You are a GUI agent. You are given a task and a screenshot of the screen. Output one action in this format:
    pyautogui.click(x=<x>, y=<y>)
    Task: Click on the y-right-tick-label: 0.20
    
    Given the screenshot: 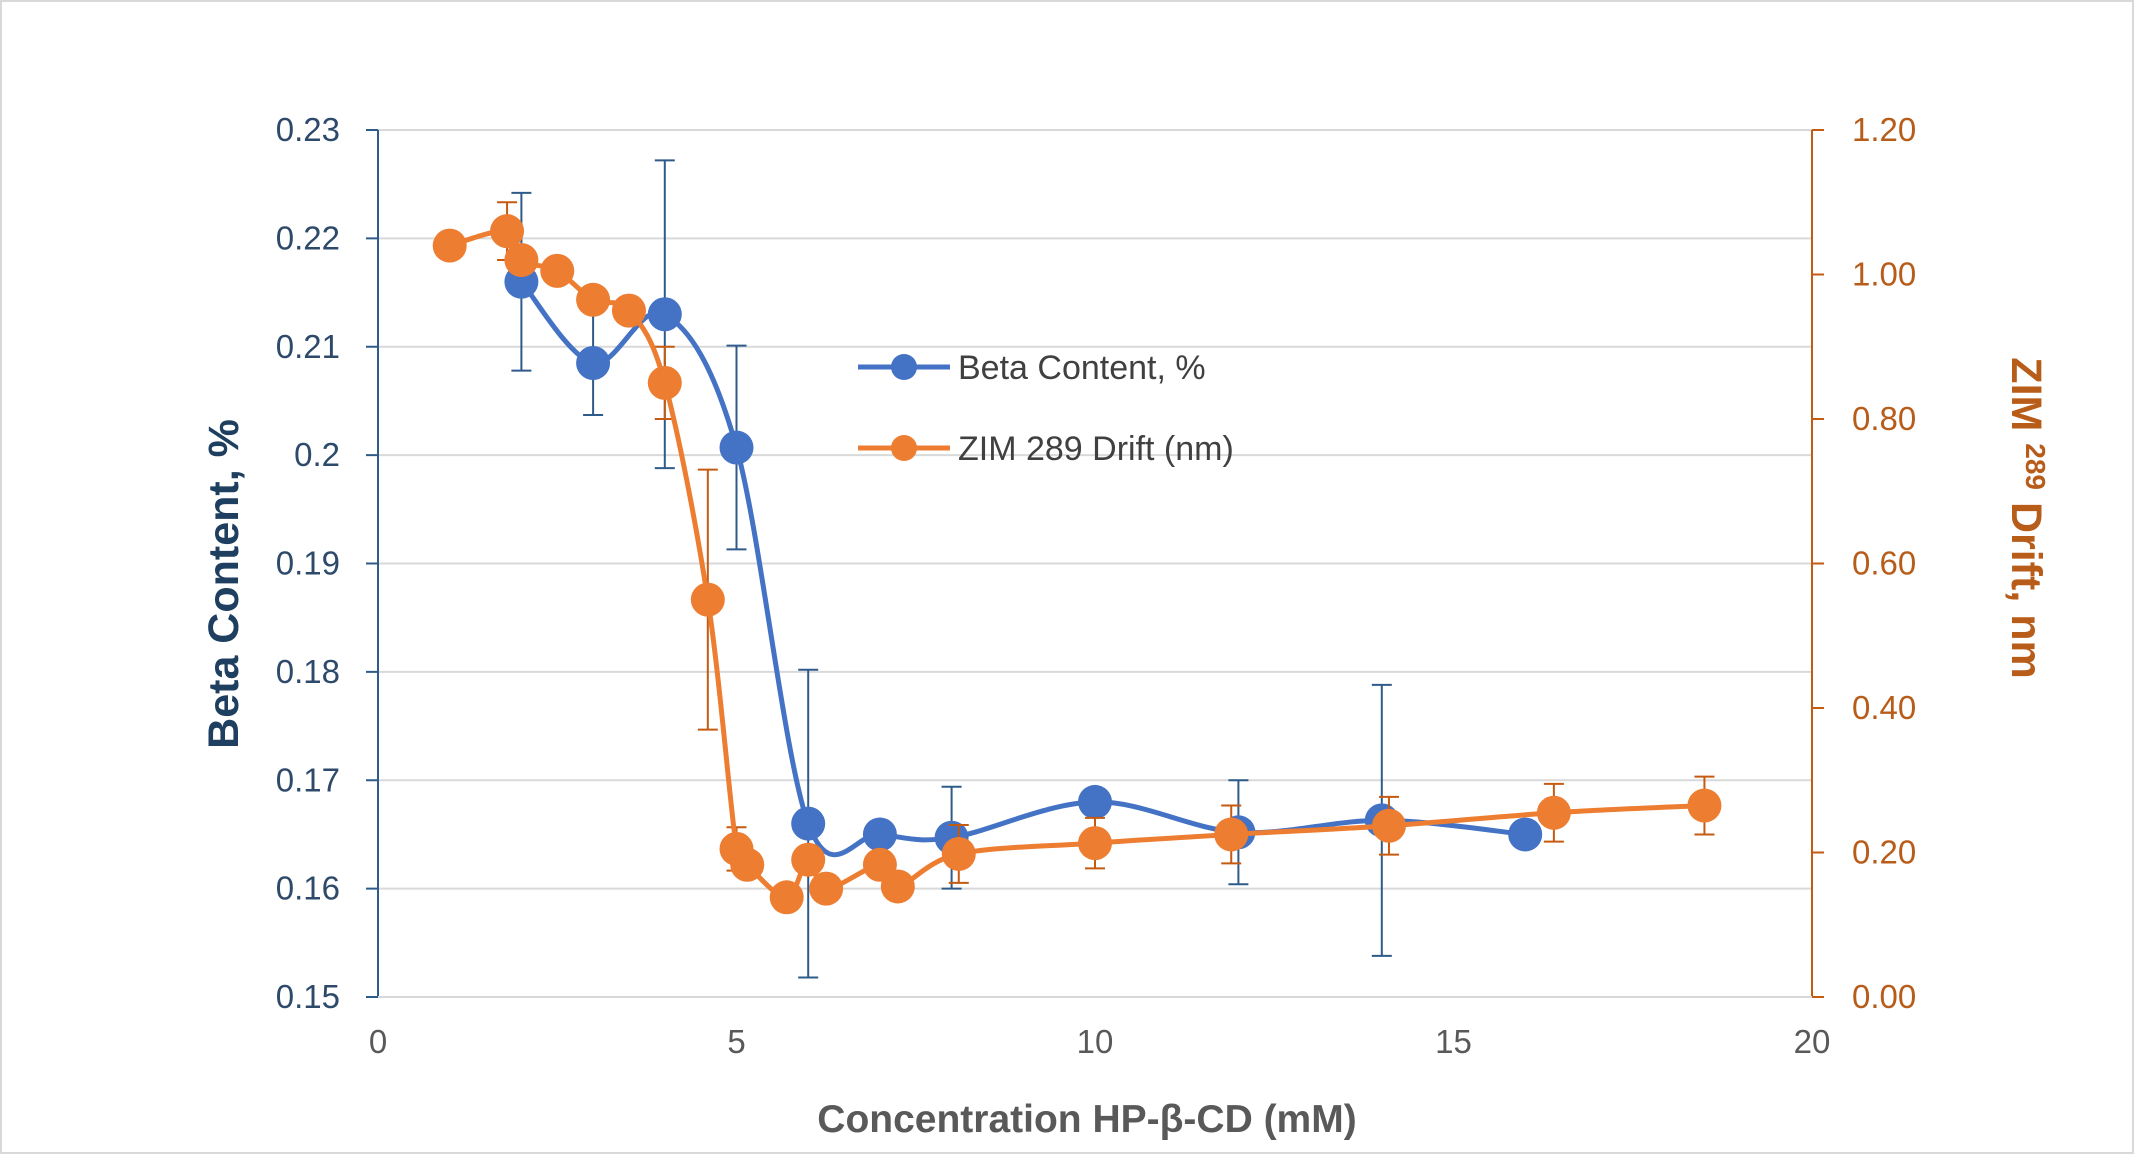 What is the action you would take?
    pyautogui.click(x=1884, y=852)
    